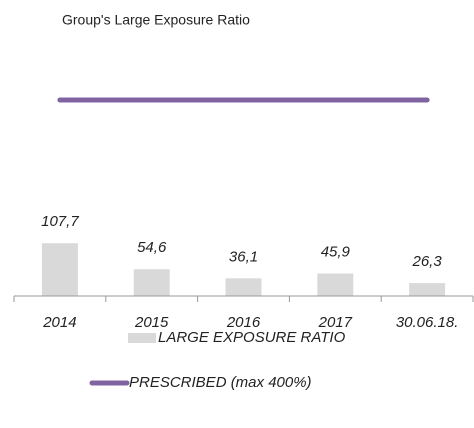 Image resolution: width=474 pixels, height=428 pixels. I want to click on chart-title: Group's Large Exposure Ratio, so click(156, 20).